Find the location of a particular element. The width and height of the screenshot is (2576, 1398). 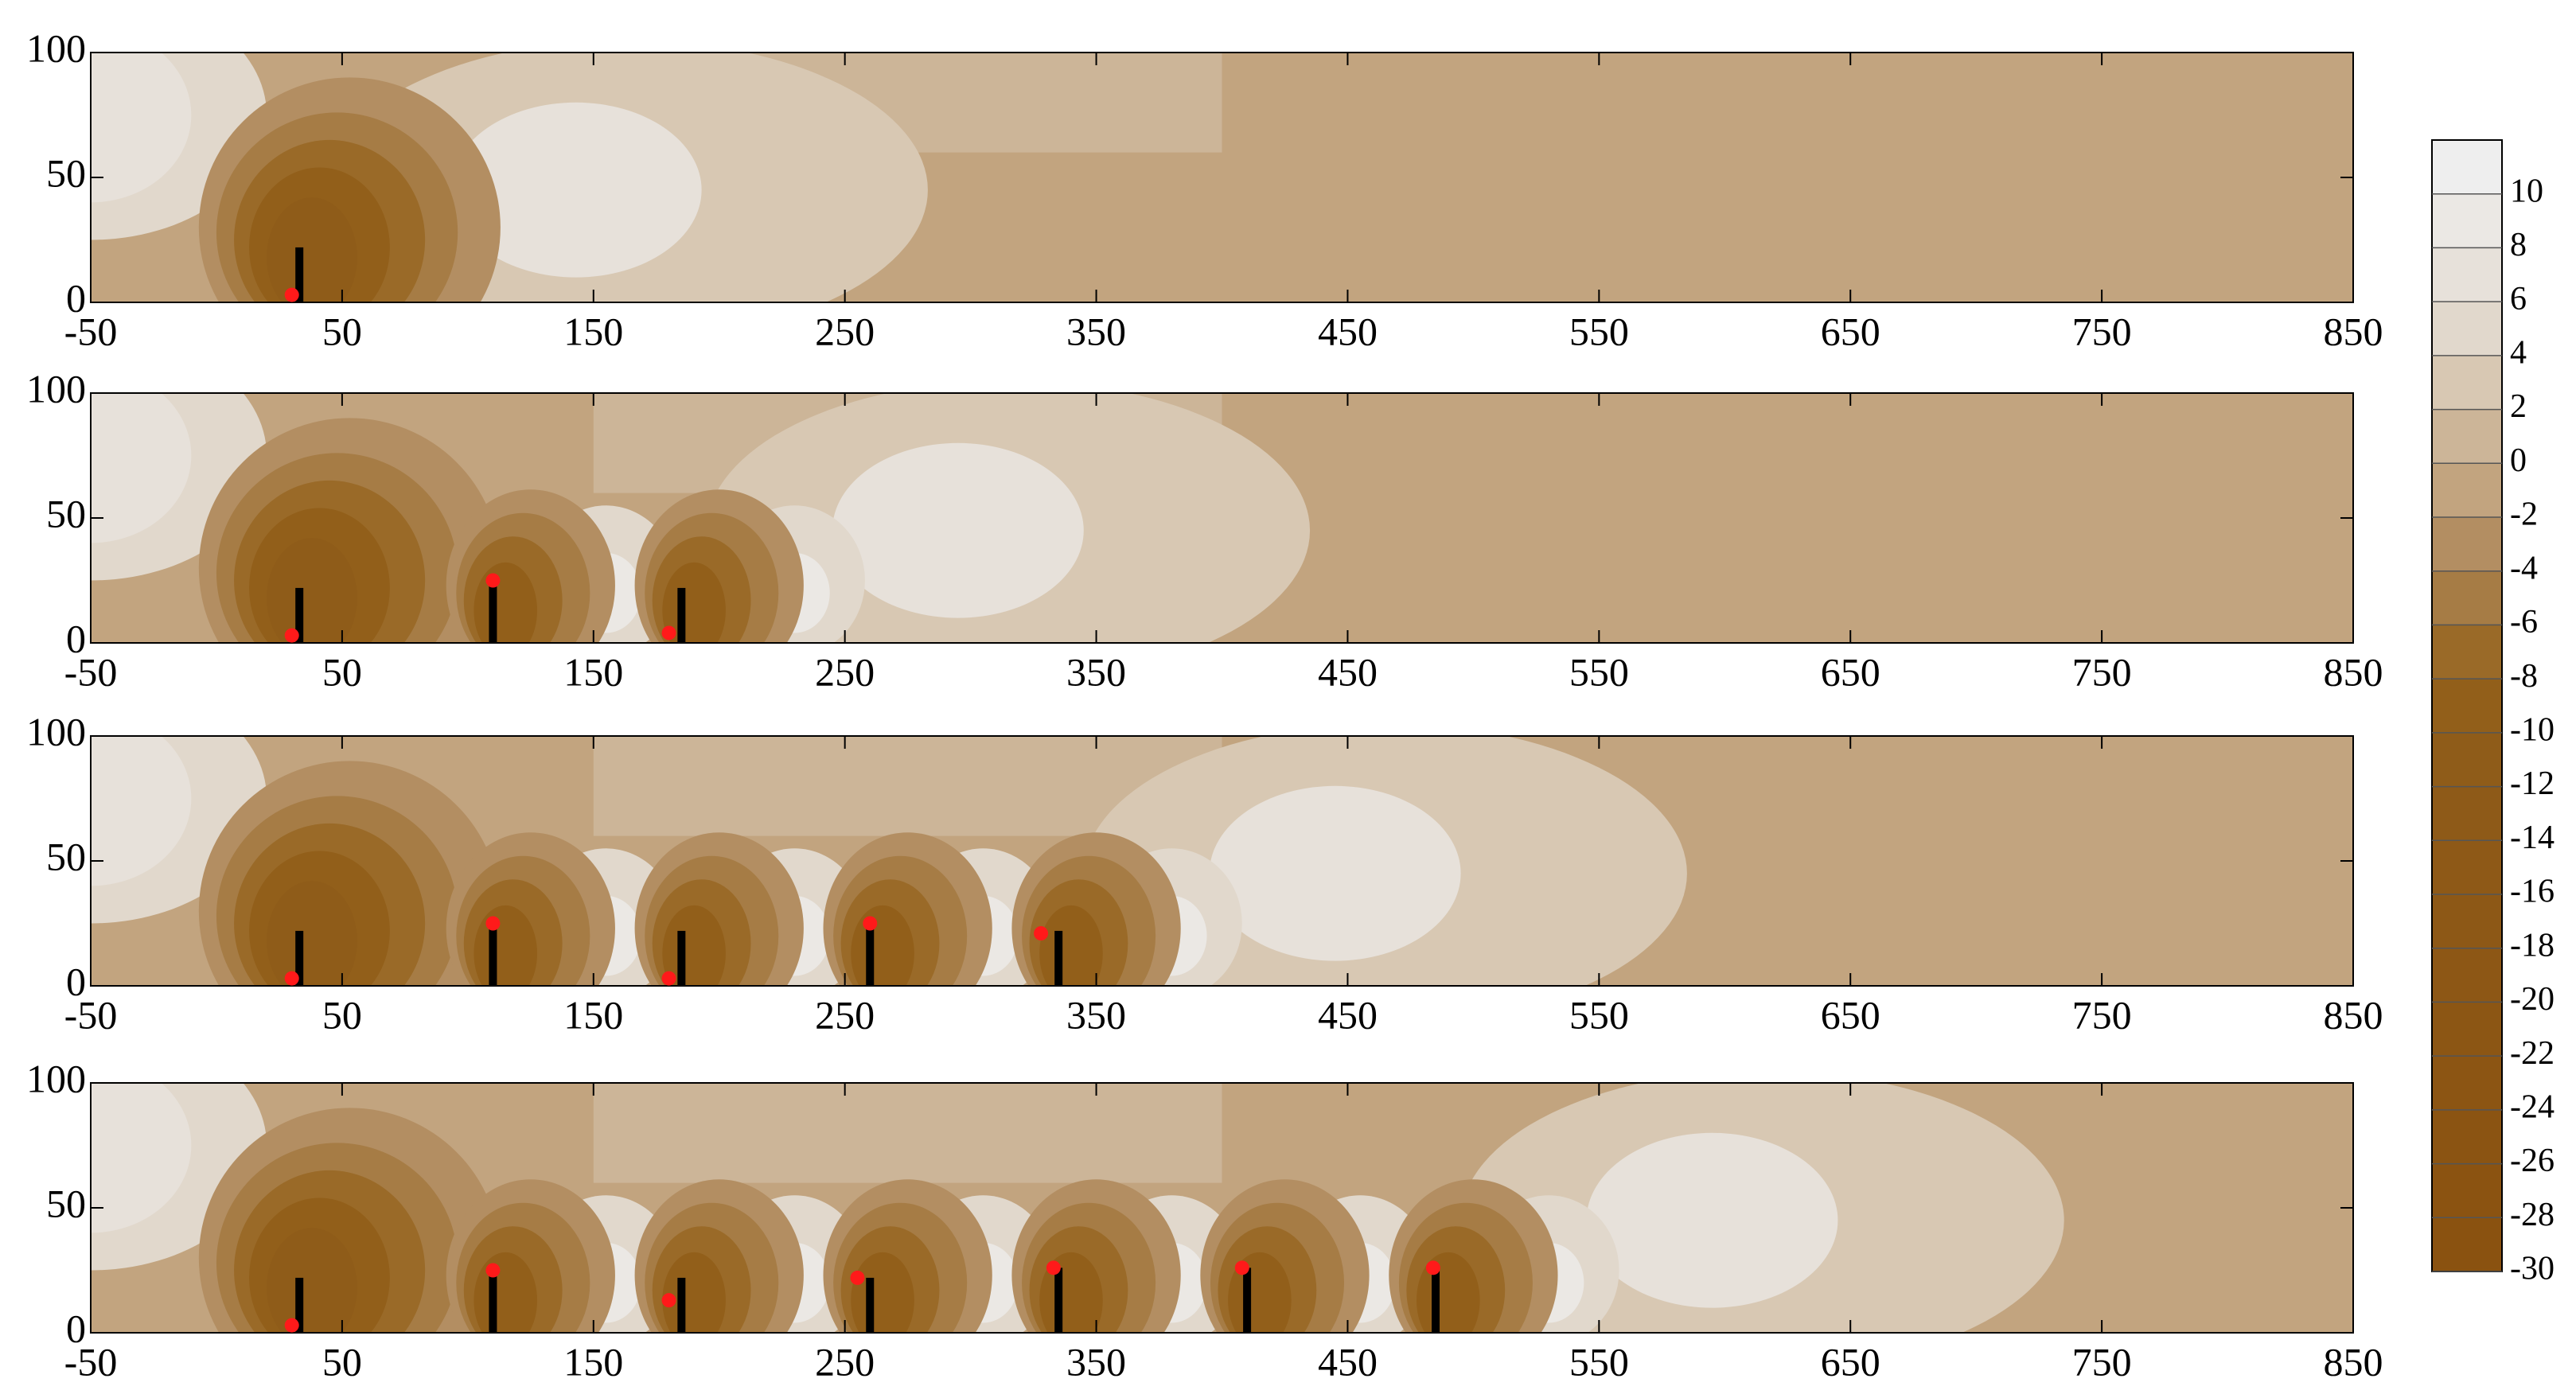

colorbar-tick-label: 8 is located at coordinates (2518, 245).